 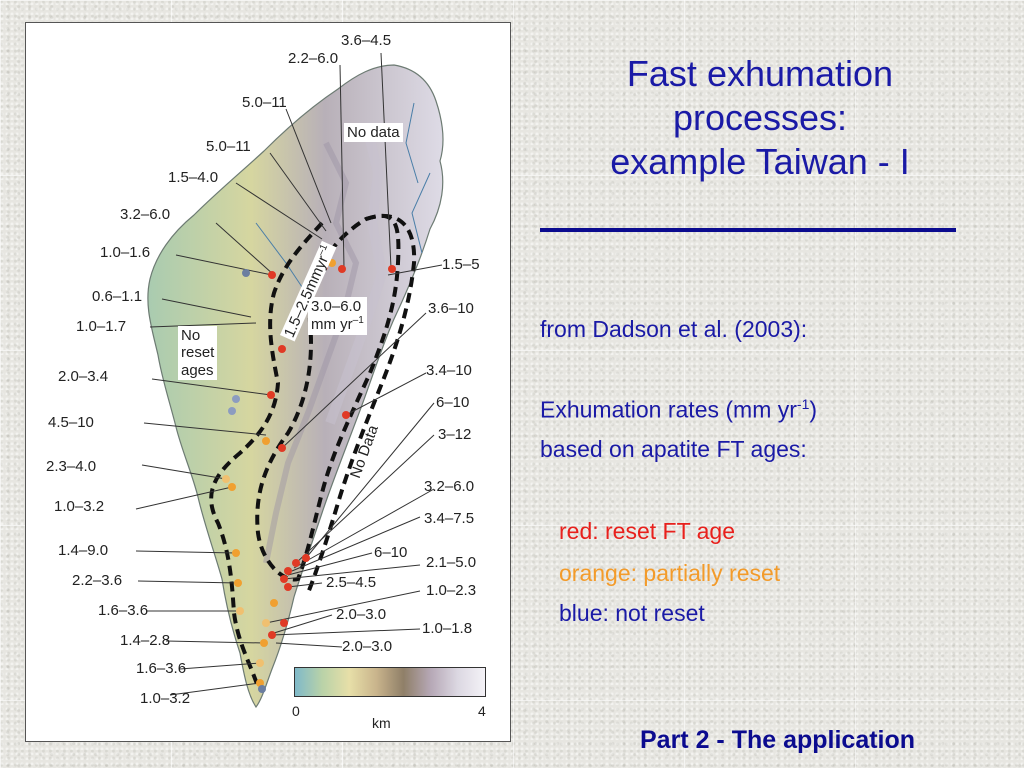 What do you see at coordinates (358, 321) in the screenshot?
I see `central-rate-sup: –1` at bounding box center [358, 321].